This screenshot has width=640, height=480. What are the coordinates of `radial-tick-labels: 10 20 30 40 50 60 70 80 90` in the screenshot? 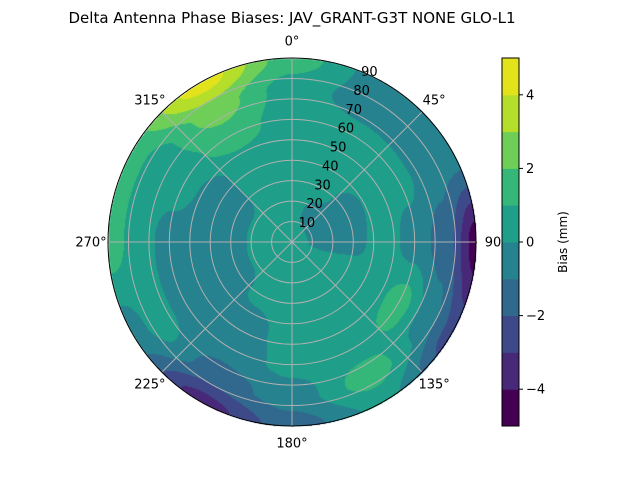 It's located at (338, 148).